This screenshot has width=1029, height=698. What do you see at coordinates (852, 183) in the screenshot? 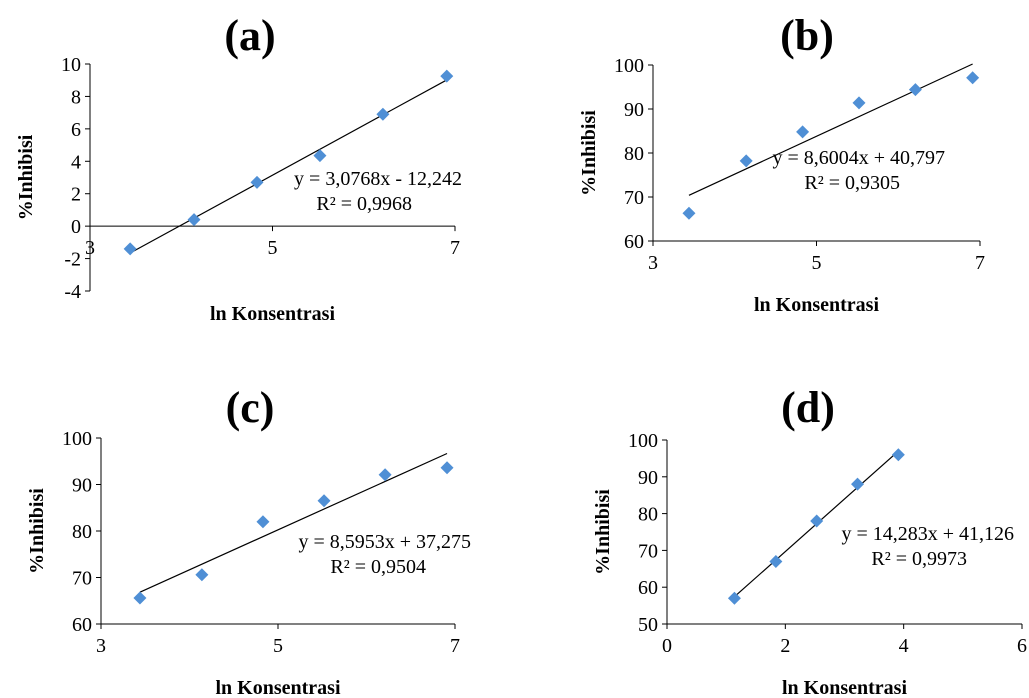
I see `panel-b-r-squared: R² = 0,9305` at bounding box center [852, 183].